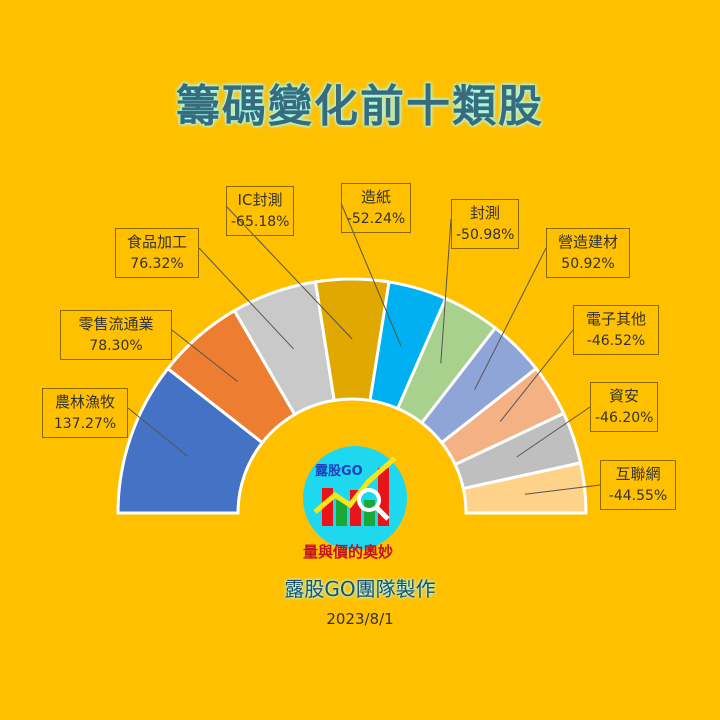 The image size is (720, 720). I want to click on data-label: 營造建材 50.92%, so click(588, 253).